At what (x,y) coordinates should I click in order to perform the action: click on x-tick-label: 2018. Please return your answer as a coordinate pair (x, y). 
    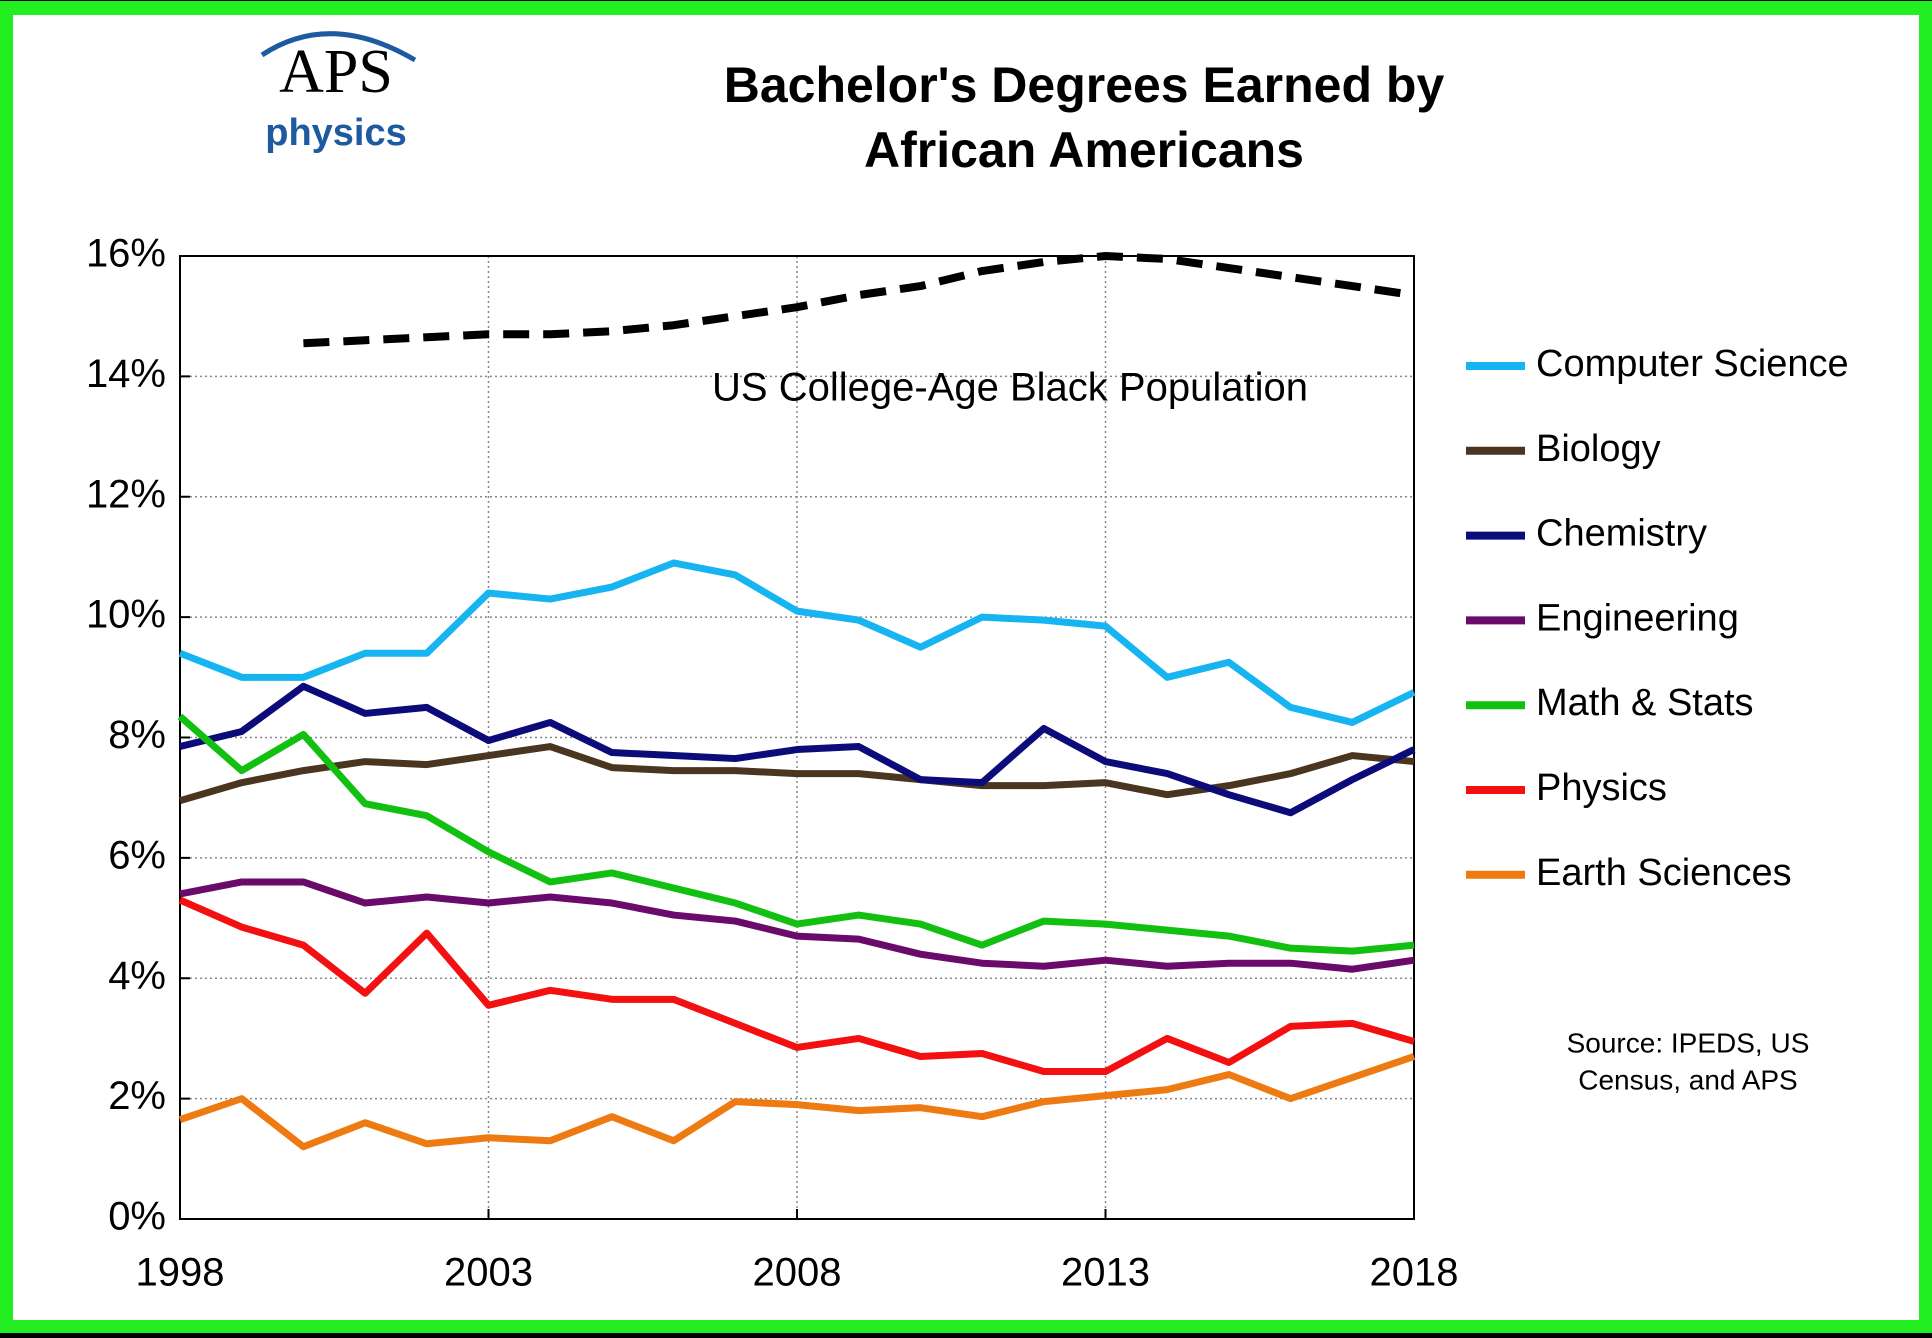
    Looking at the image, I should click on (1414, 1273).